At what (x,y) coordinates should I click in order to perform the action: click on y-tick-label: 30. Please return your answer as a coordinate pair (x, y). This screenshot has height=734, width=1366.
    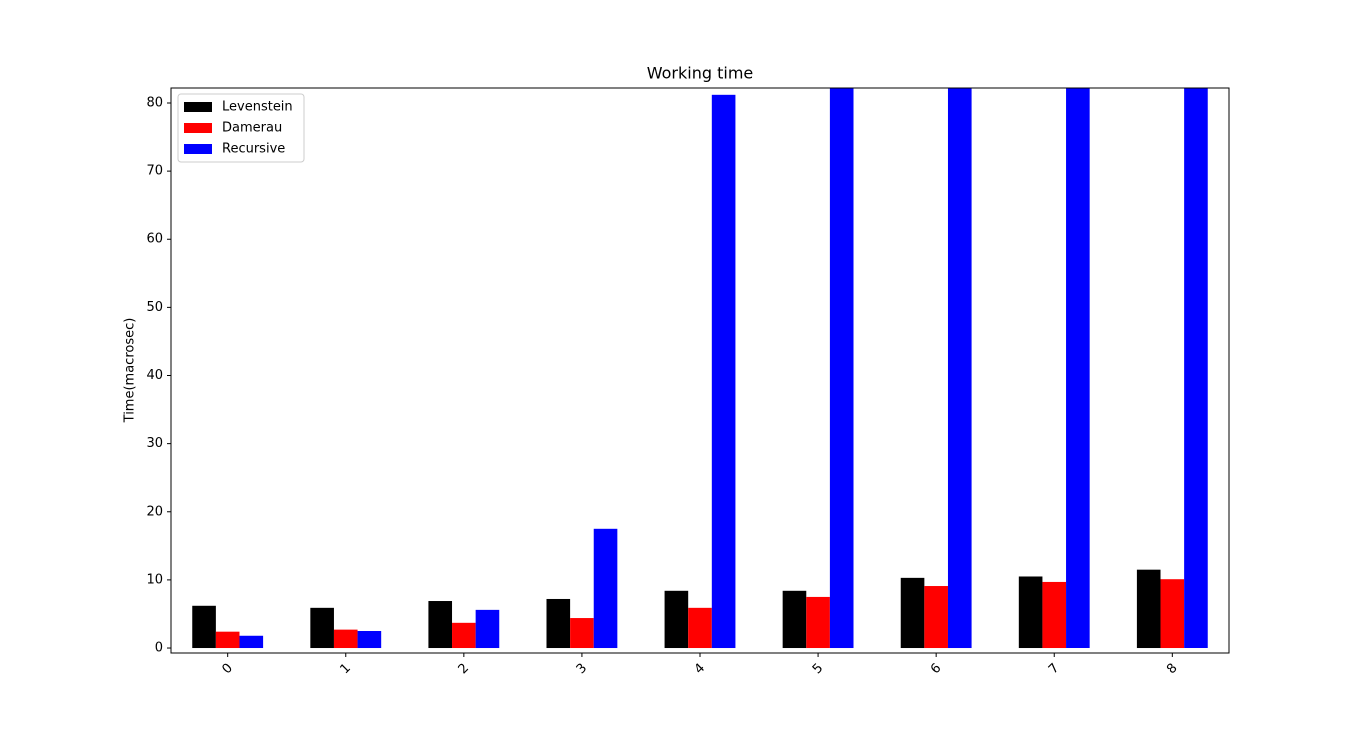
    Looking at the image, I should click on (154, 443).